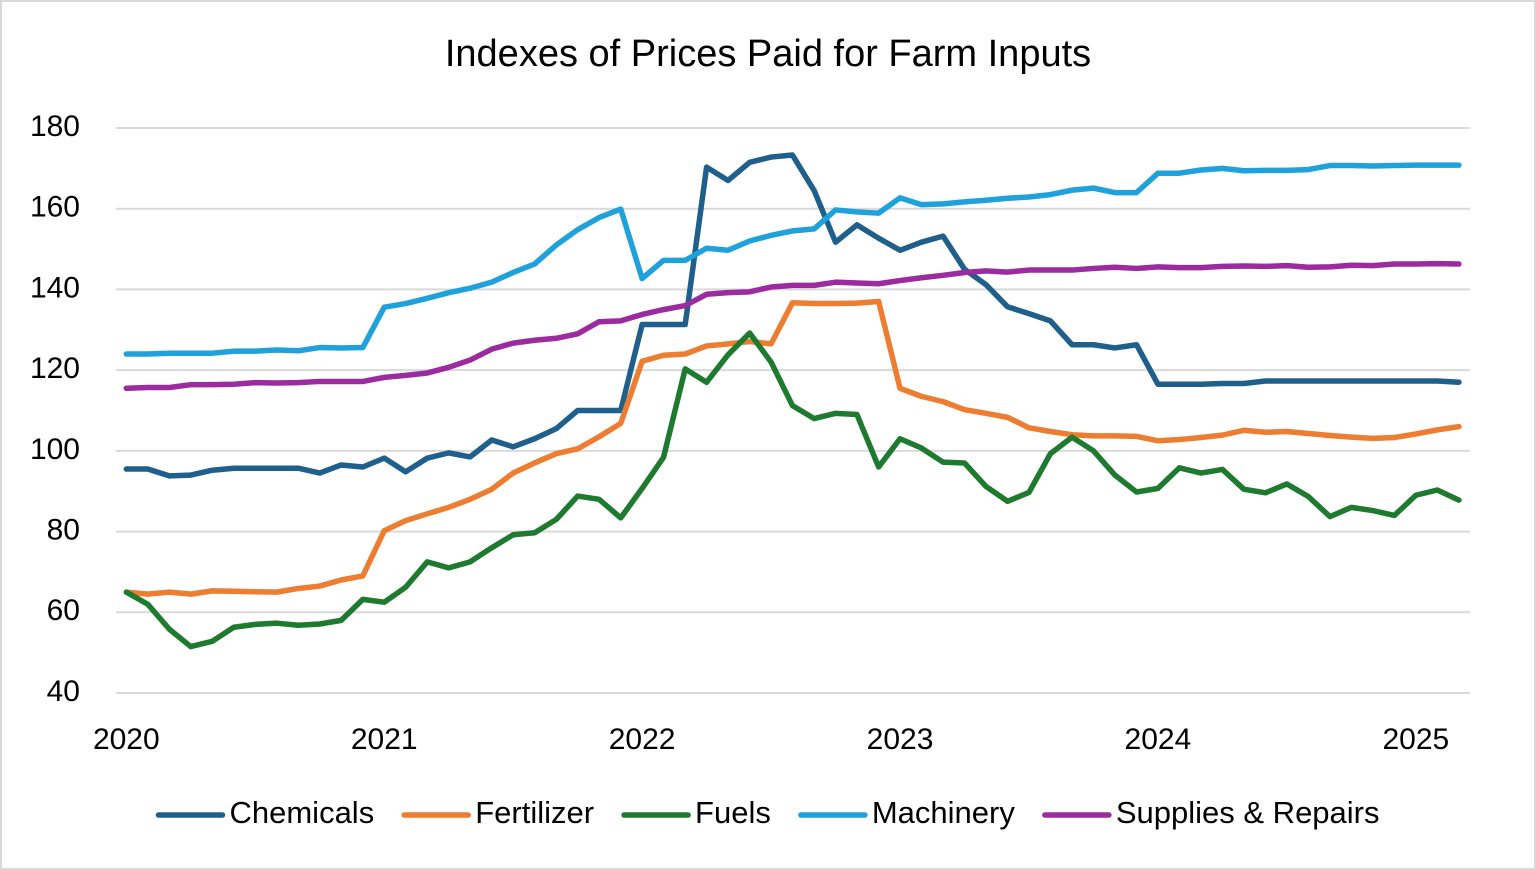 This screenshot has height=870, width=1536. I want to click on y-tick-label: 160, so click(55, 207).